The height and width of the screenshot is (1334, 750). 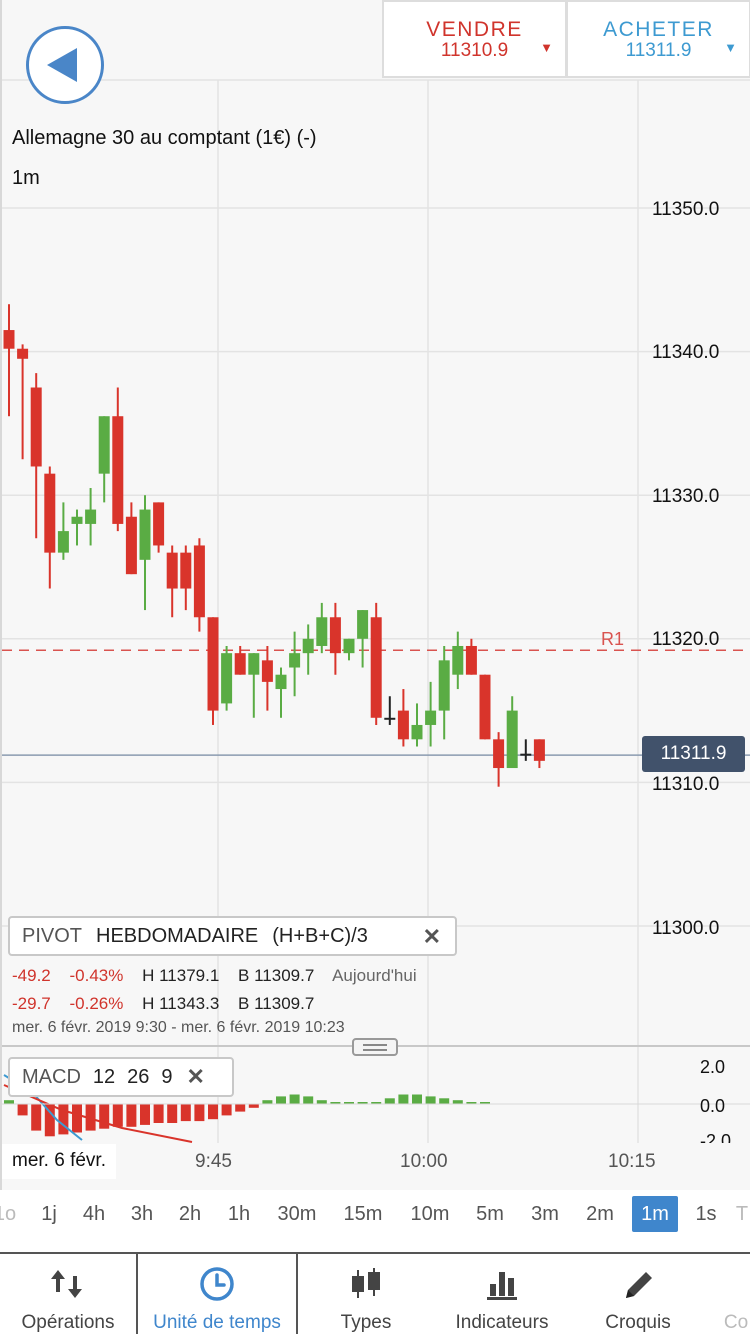 I want to click on bottom-toolbar: Opérations Unité de temps Types, so click(x=375, y=1293).